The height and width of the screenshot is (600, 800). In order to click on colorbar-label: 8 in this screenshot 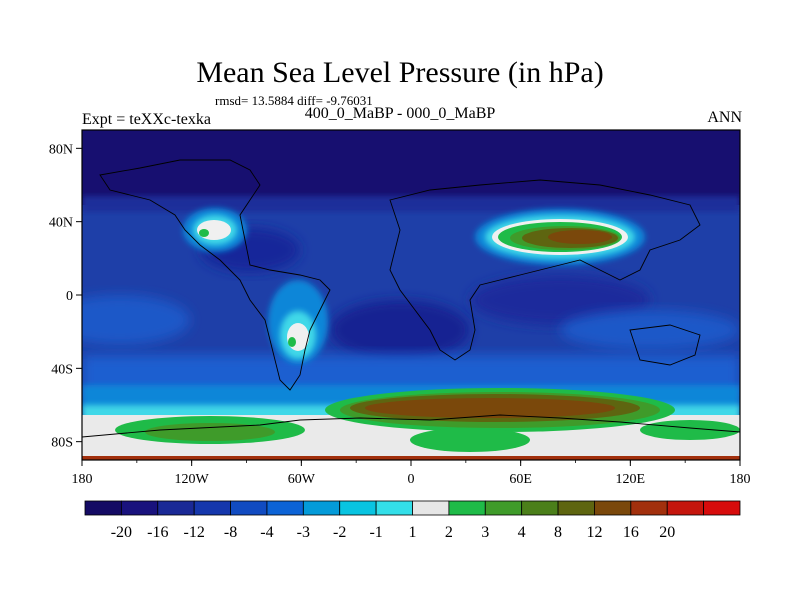, I will do `click(558, 532)`.